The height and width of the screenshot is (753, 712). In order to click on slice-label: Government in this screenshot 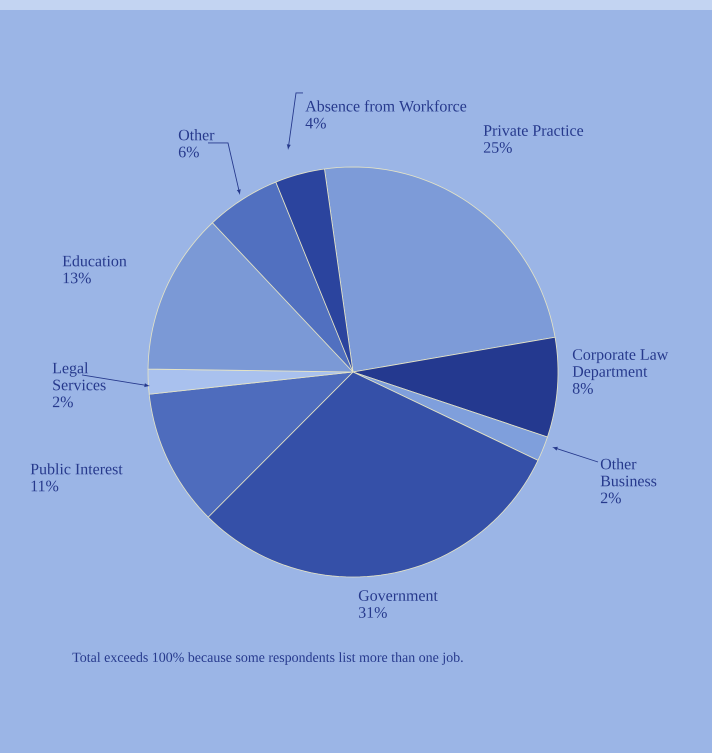, I will do `click(398, 595)`.